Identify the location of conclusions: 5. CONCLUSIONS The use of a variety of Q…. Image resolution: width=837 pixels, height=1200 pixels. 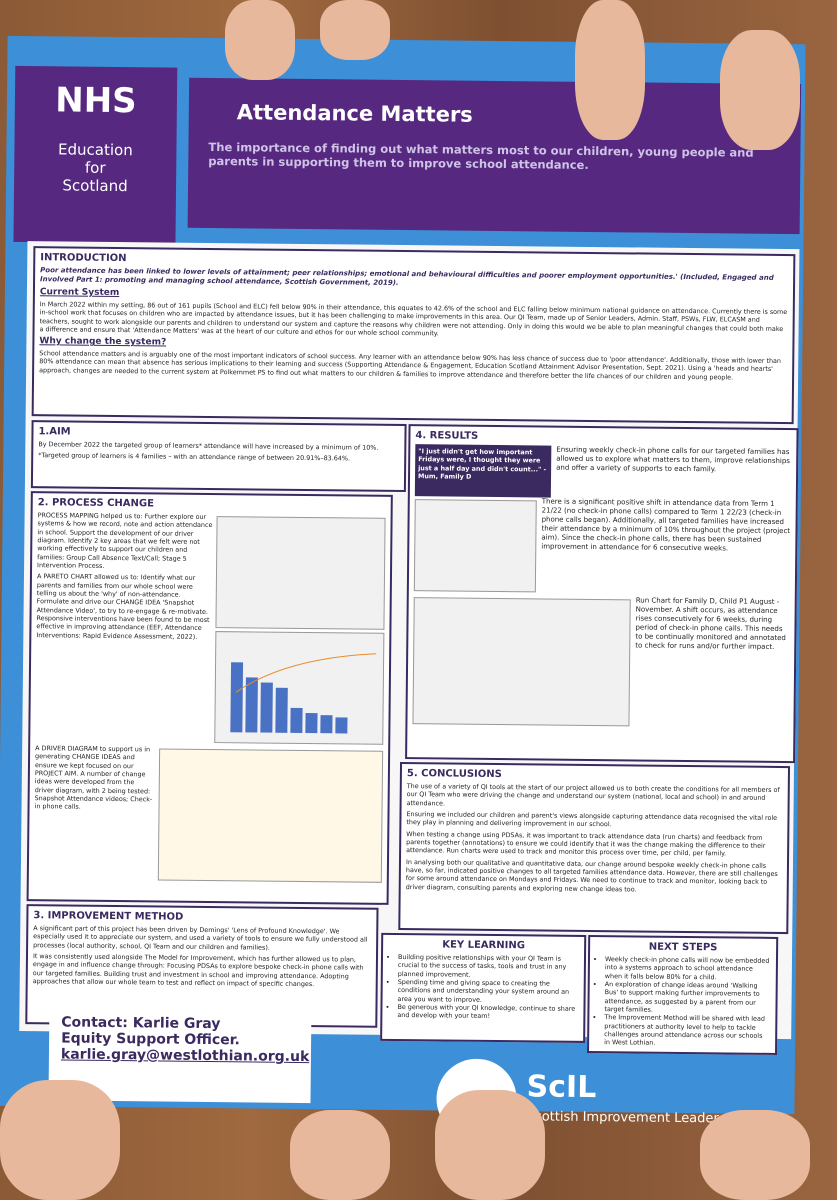
(594, 848).